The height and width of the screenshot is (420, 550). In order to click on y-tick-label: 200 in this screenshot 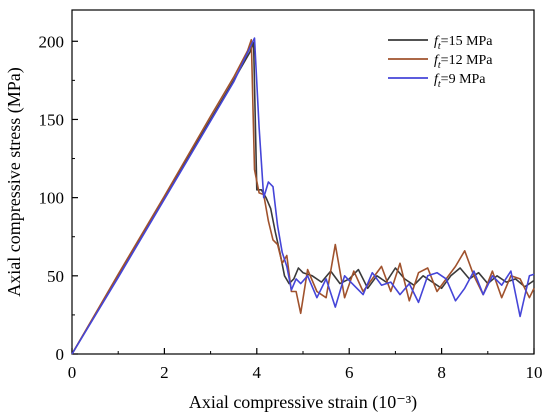, I will do `click(52, 41)`.